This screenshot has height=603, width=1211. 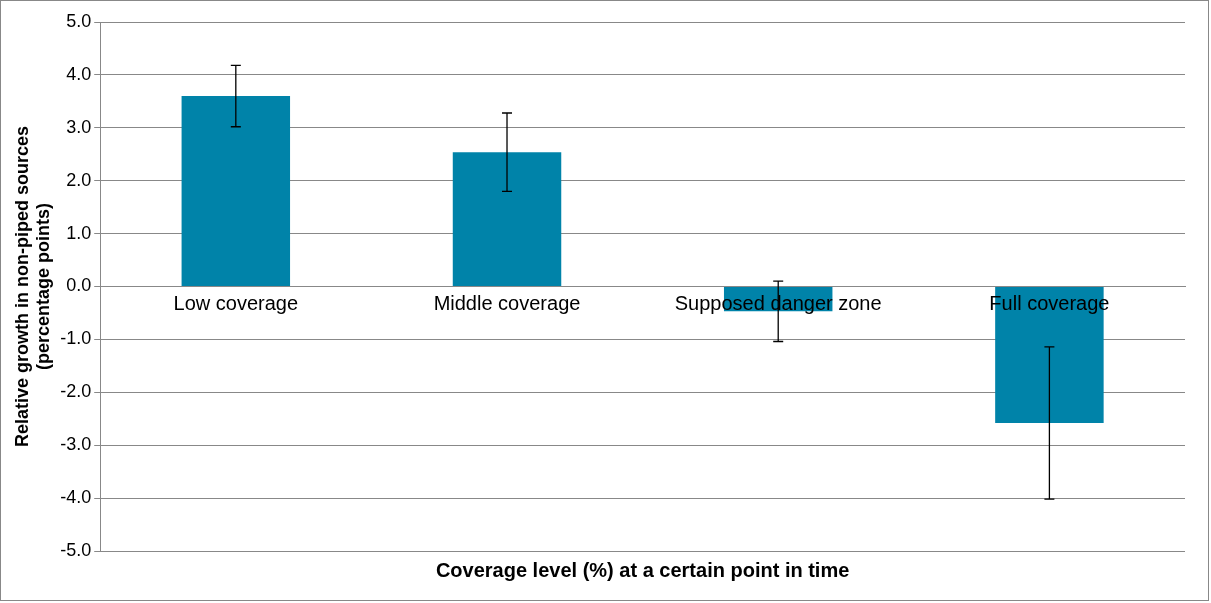 What do you see at coordinates (79, 20) in the screenshot?
I see `y-tick-label: 5.0` at bounding box center [79, 20].